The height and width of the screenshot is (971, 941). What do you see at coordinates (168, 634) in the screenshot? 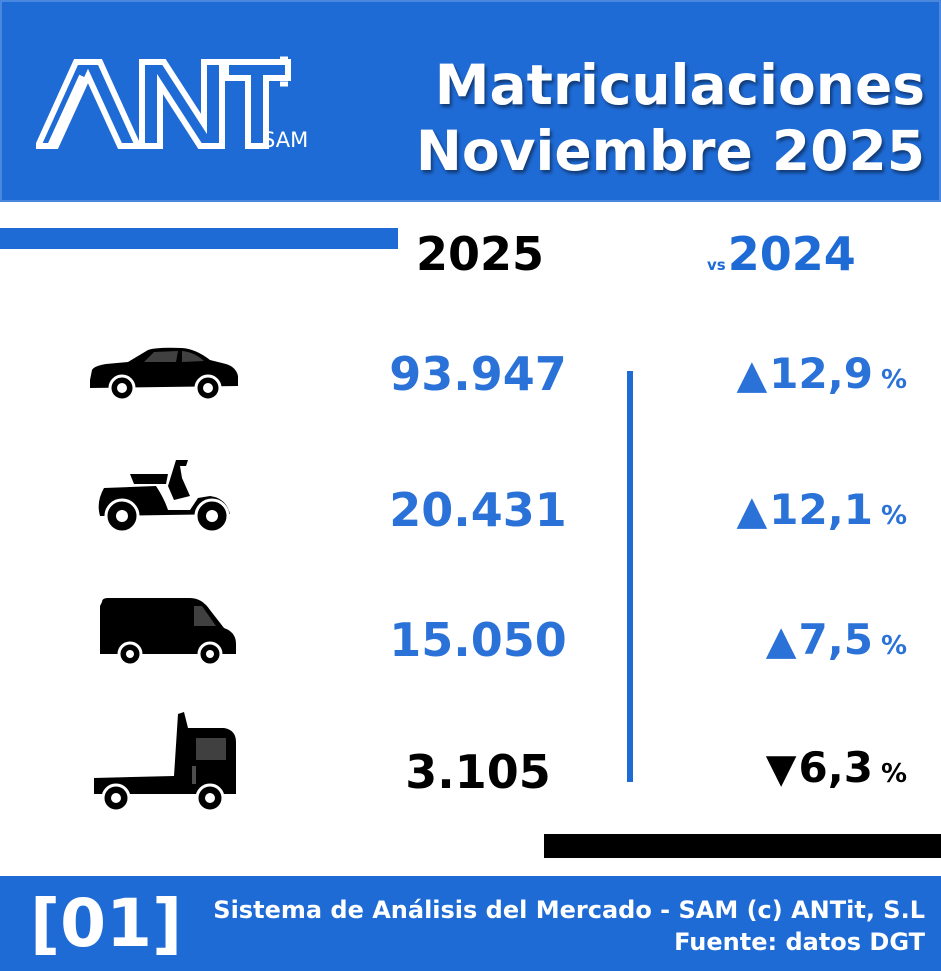
I see `van-icon` at bounding box center [168, 634].